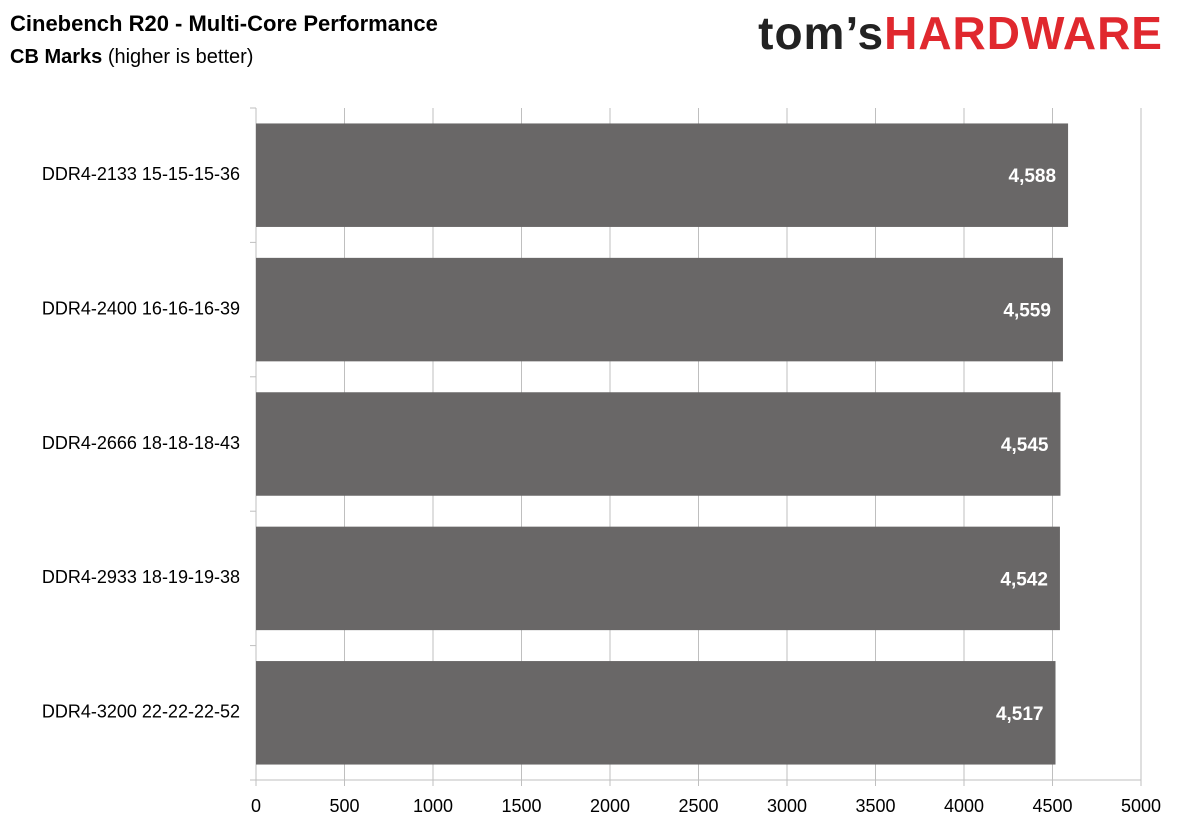  What do you see at coordinates (56, 57) in the screenshot?
I see `subtitle: CB Marks` at bounding box center [56, 57].